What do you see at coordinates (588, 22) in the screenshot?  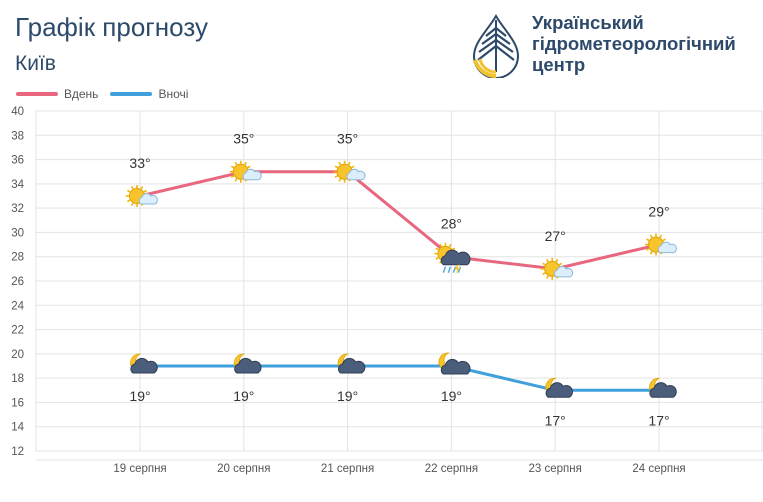 I see `logo-line-1: Український` at bounding box center [588, 22].